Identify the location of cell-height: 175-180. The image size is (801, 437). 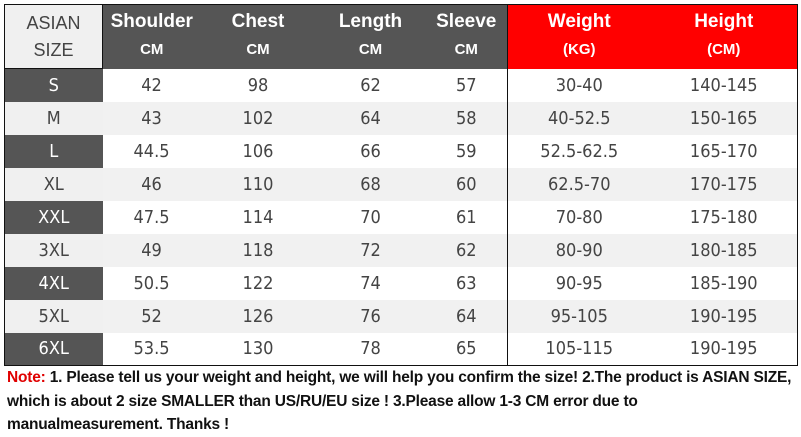
(724, 217).